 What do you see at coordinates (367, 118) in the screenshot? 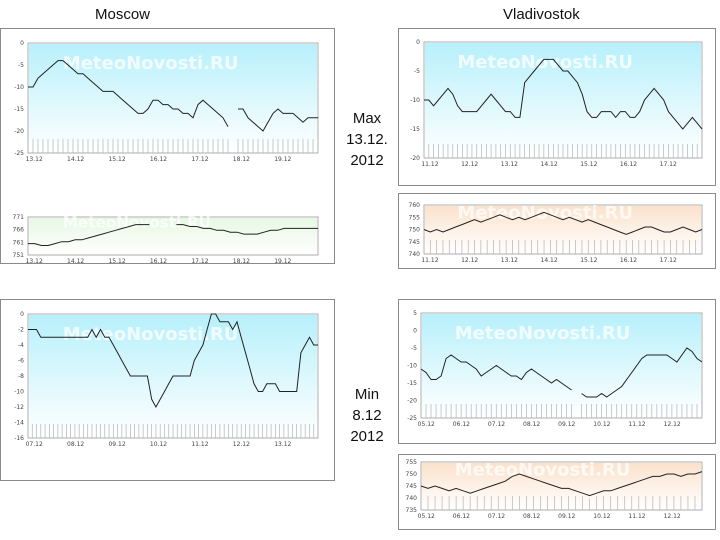
I see `max-label-line: Max` at bounding box center [367, 118].